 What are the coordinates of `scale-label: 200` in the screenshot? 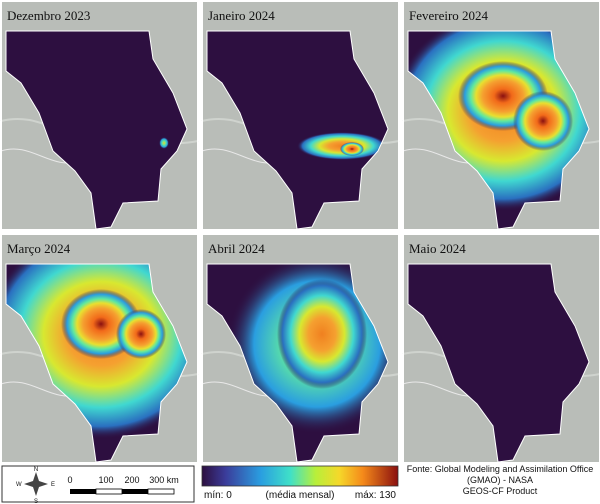 It's located at (131, 480).